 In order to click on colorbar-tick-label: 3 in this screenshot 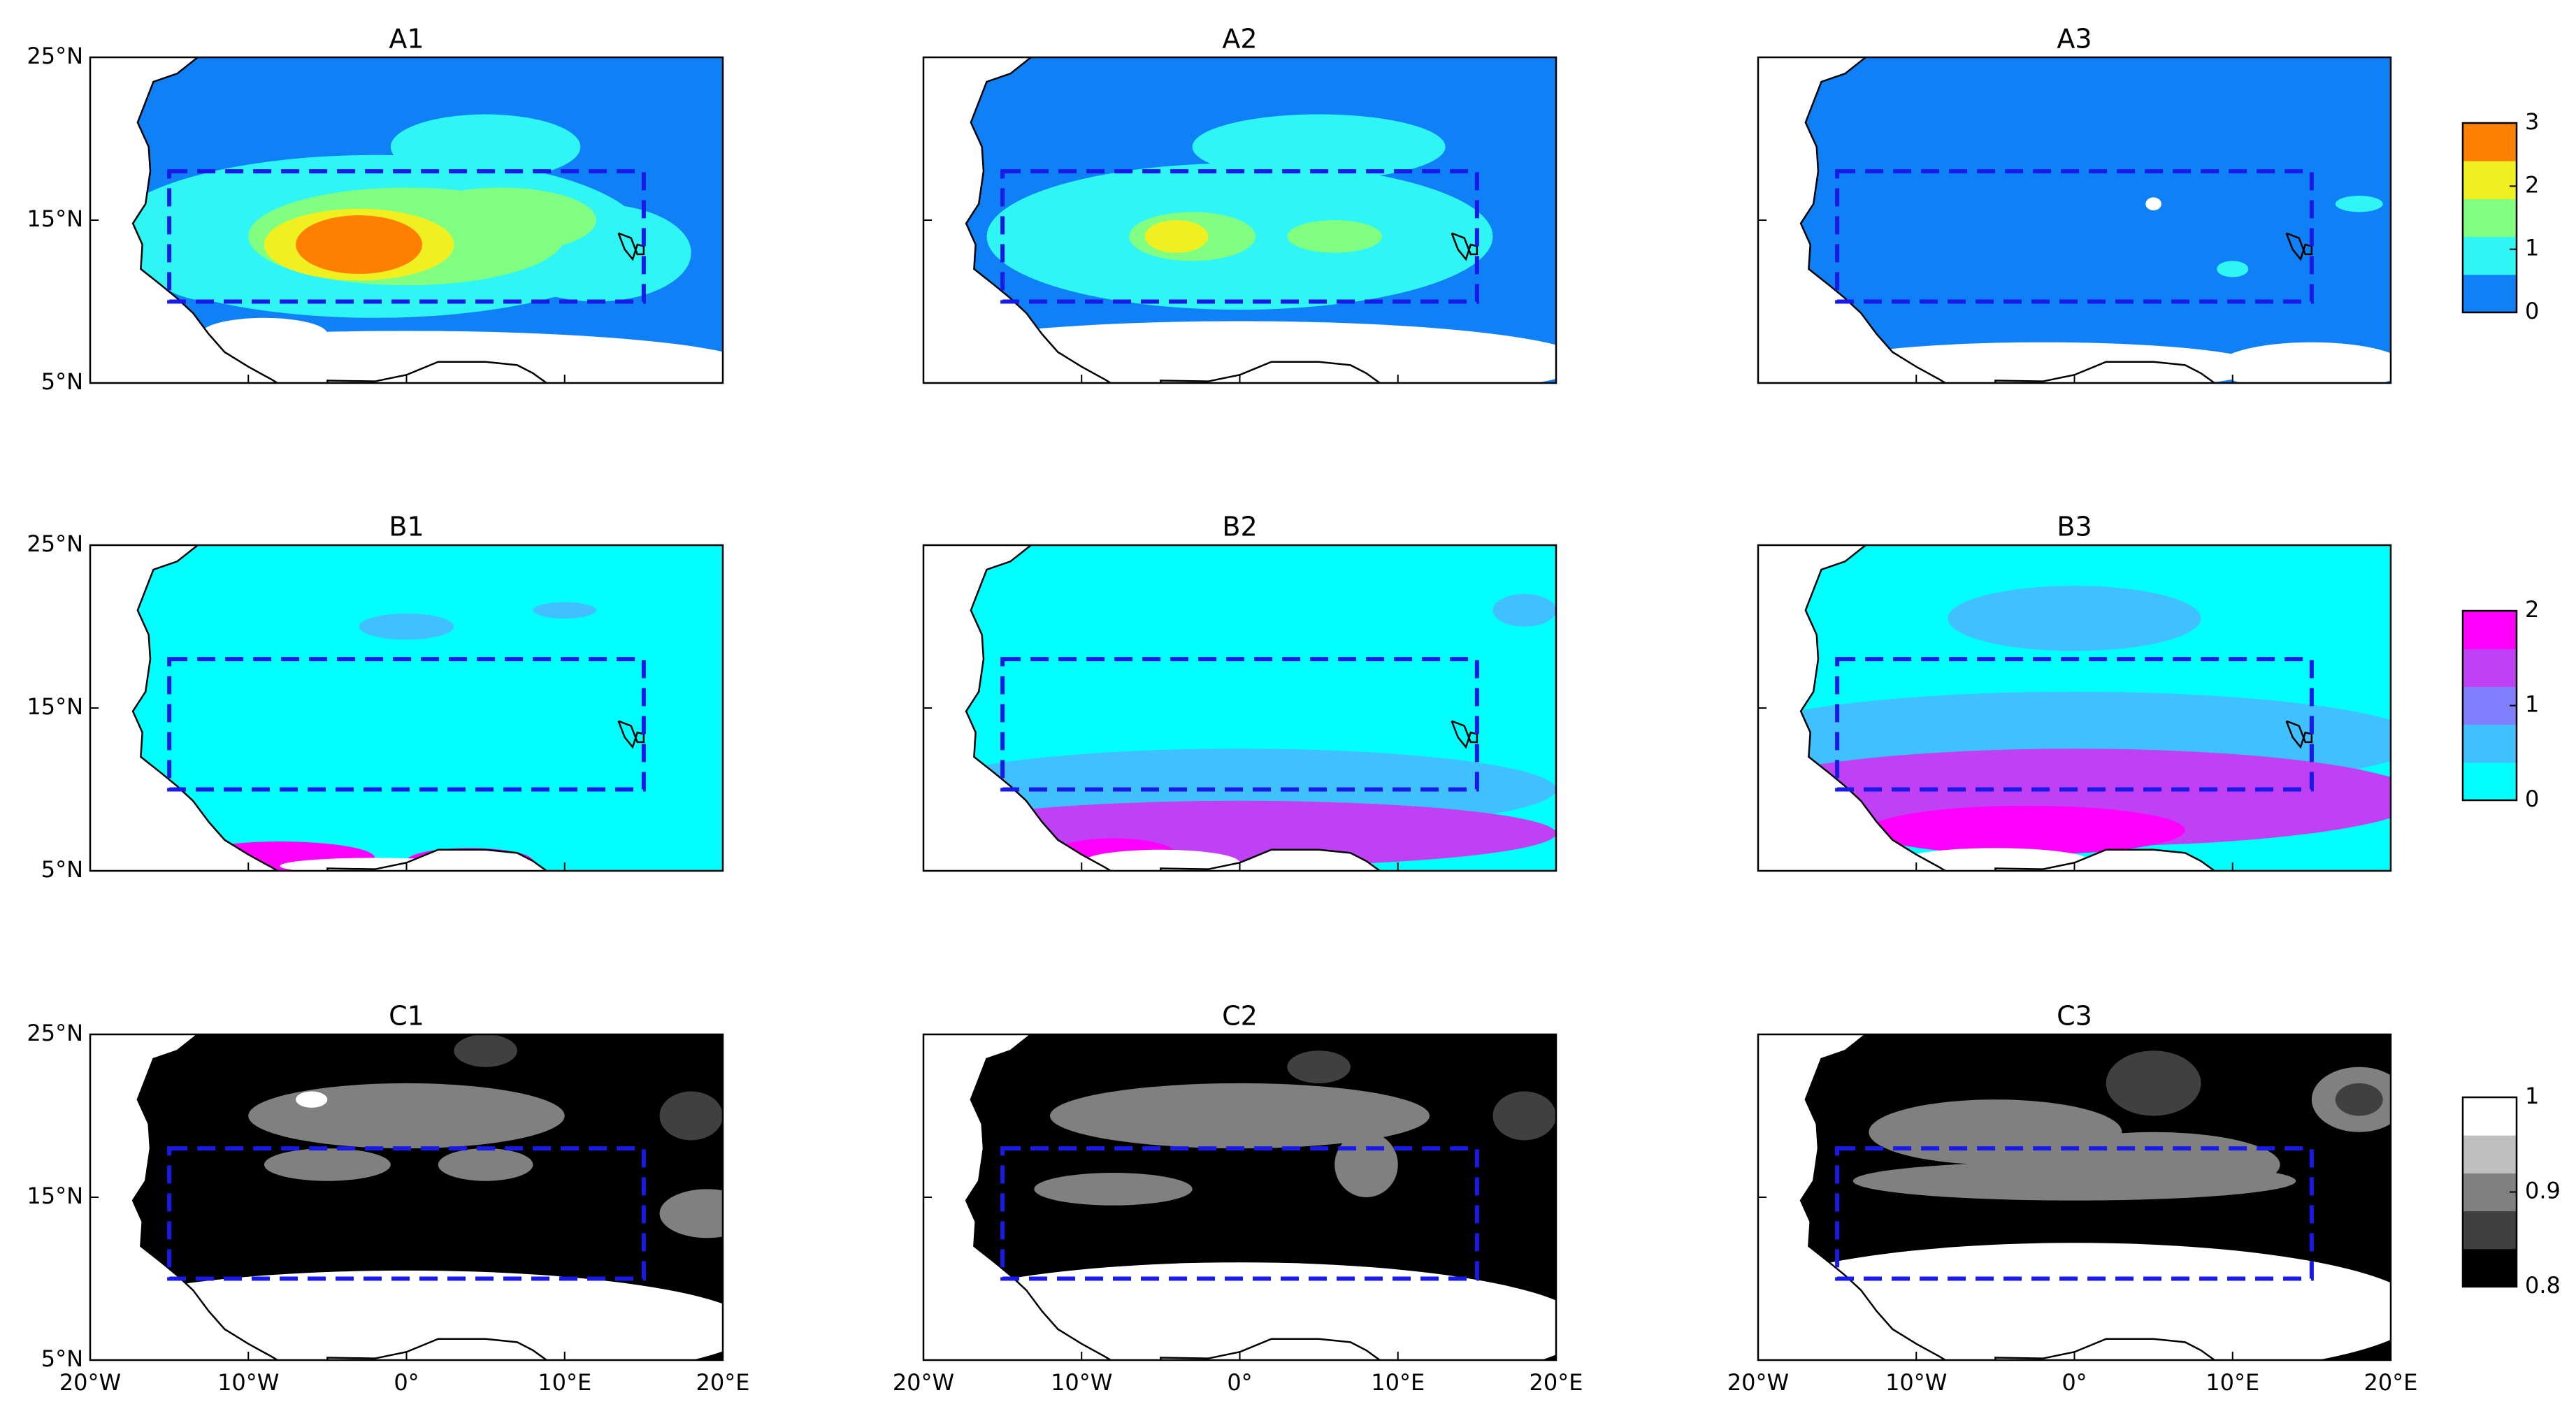, I will do `click(2532, 122)`.